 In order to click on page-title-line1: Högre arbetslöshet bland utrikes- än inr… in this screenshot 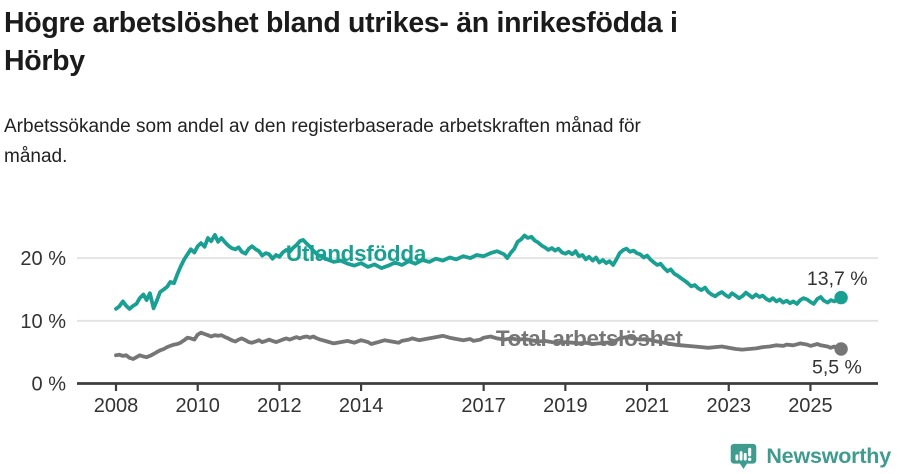, I will do `click(341, 23)`.